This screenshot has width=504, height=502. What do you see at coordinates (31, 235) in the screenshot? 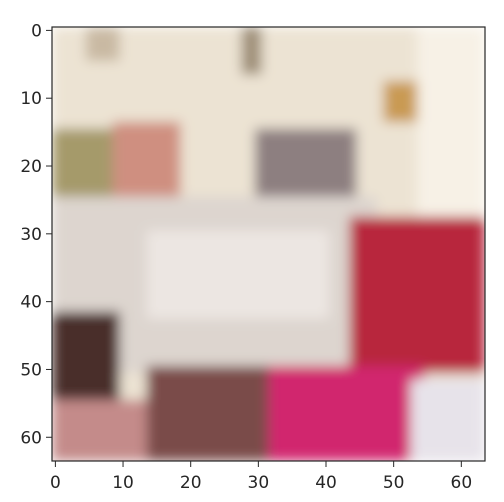
I see `y-tick-label: 30` at bounding box center [31, 235].